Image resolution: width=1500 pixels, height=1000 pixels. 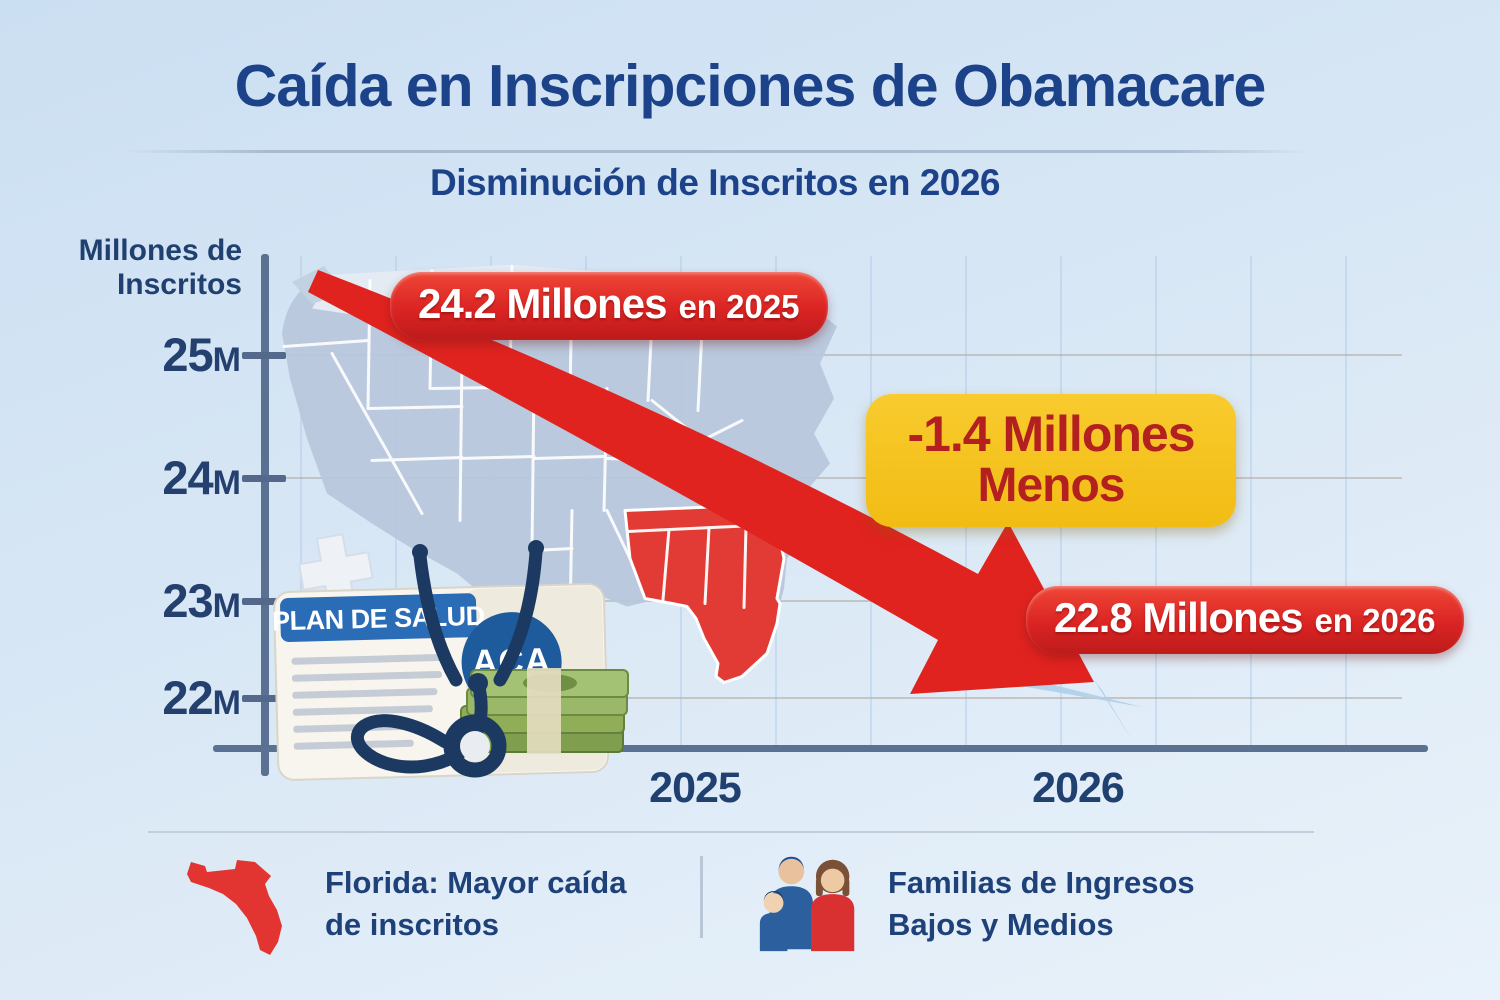 What do you see at coordinates (201, 697) in the screenshot?
I see `ytick-22m: 22M` at bounding box center [201, 697].